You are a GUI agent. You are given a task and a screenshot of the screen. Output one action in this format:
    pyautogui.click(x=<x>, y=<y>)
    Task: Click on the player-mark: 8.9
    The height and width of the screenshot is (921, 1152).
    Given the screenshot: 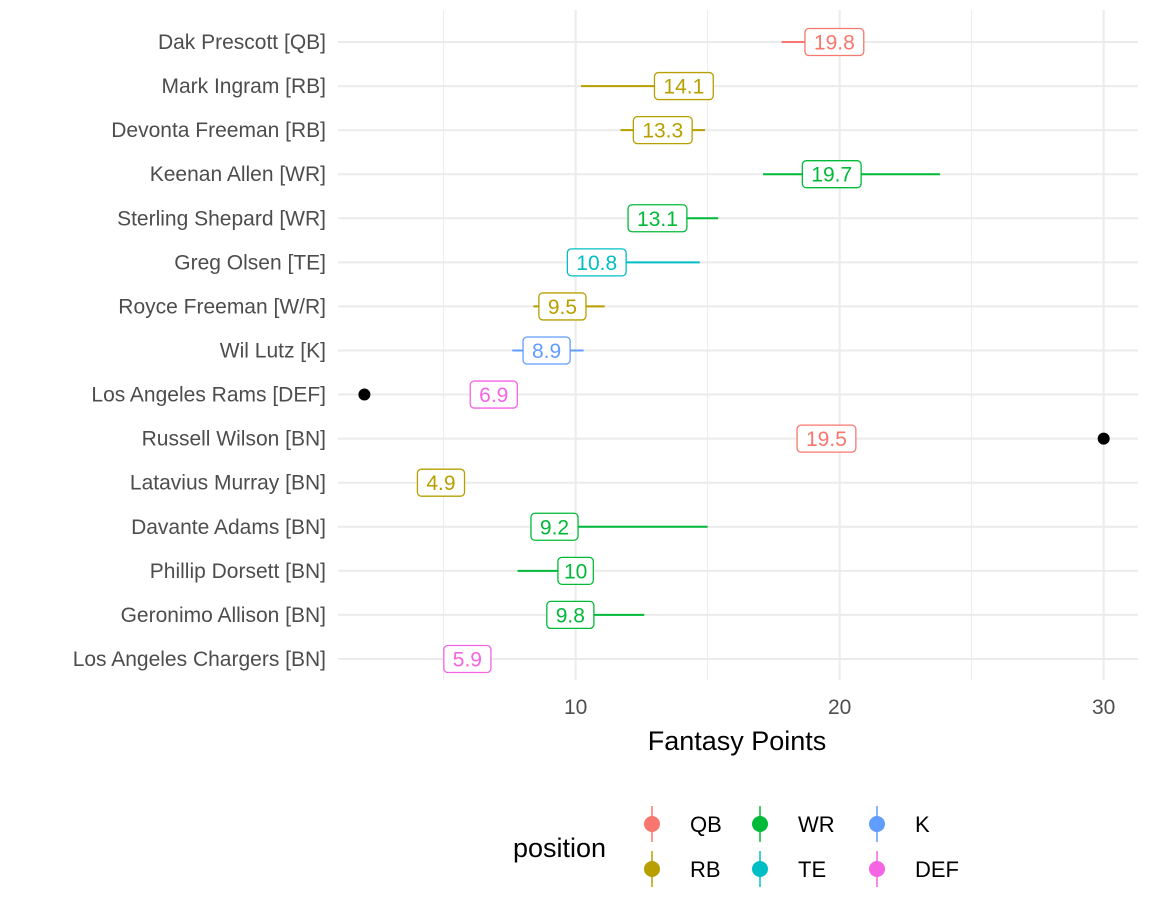 What is the action you would take?
    pyautogui.click(x=548, y=350)
    